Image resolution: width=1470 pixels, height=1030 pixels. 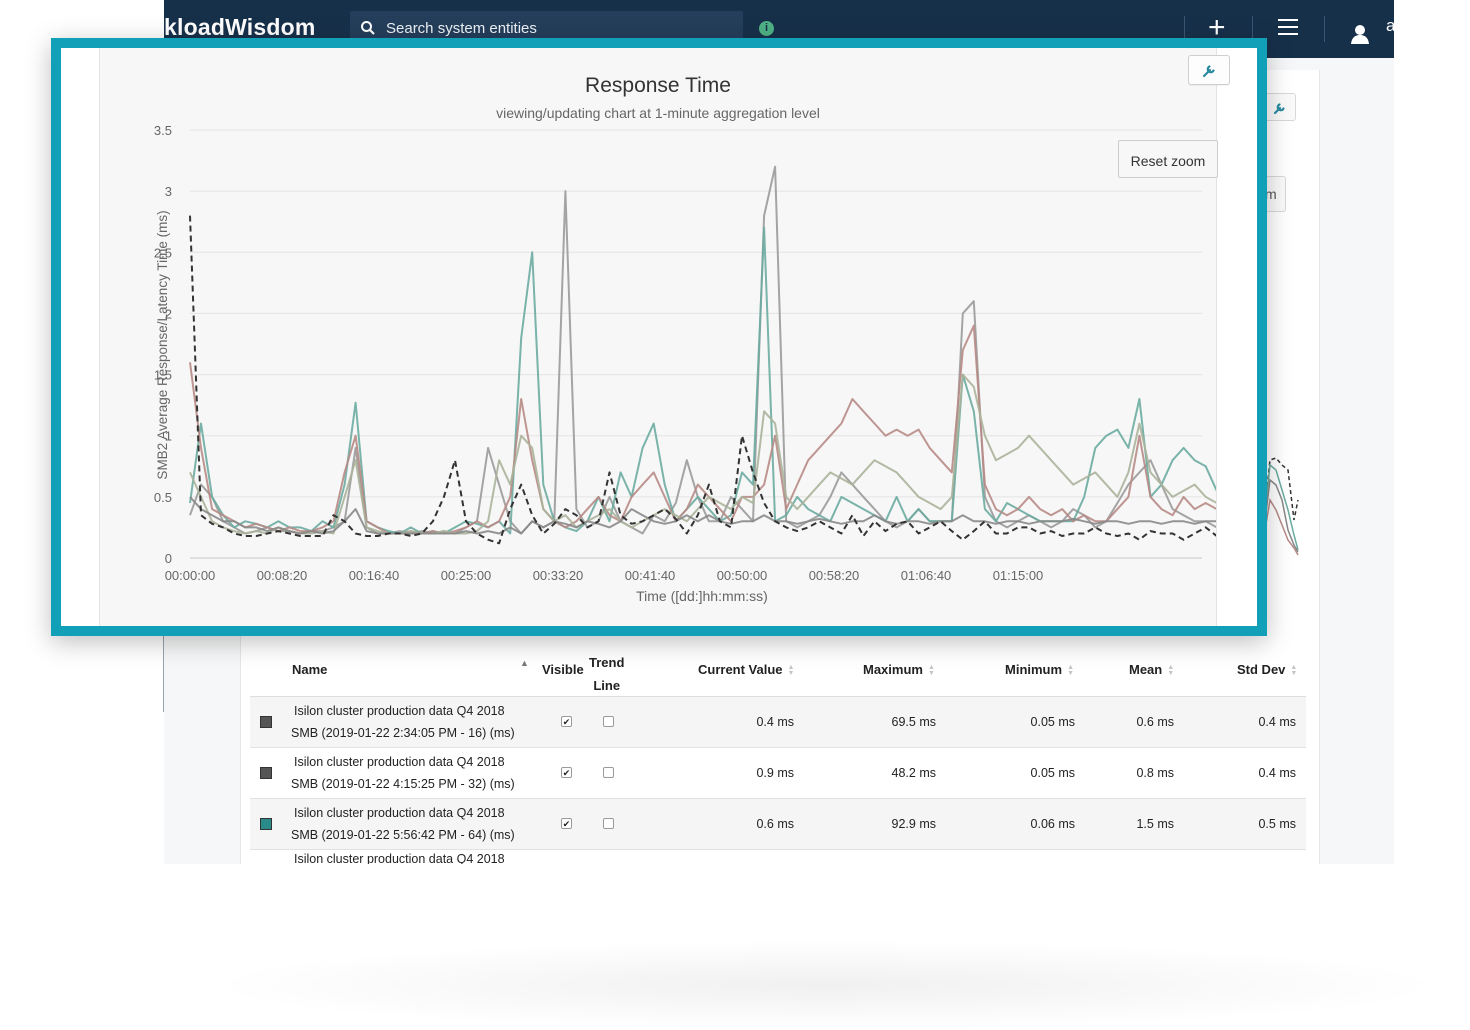 What do you see at coordinates (702, 596) in the screenshot?
I see `x-axis-label: Time ([dd:]hh:mm:ss)` at bounding box center [702, 596].